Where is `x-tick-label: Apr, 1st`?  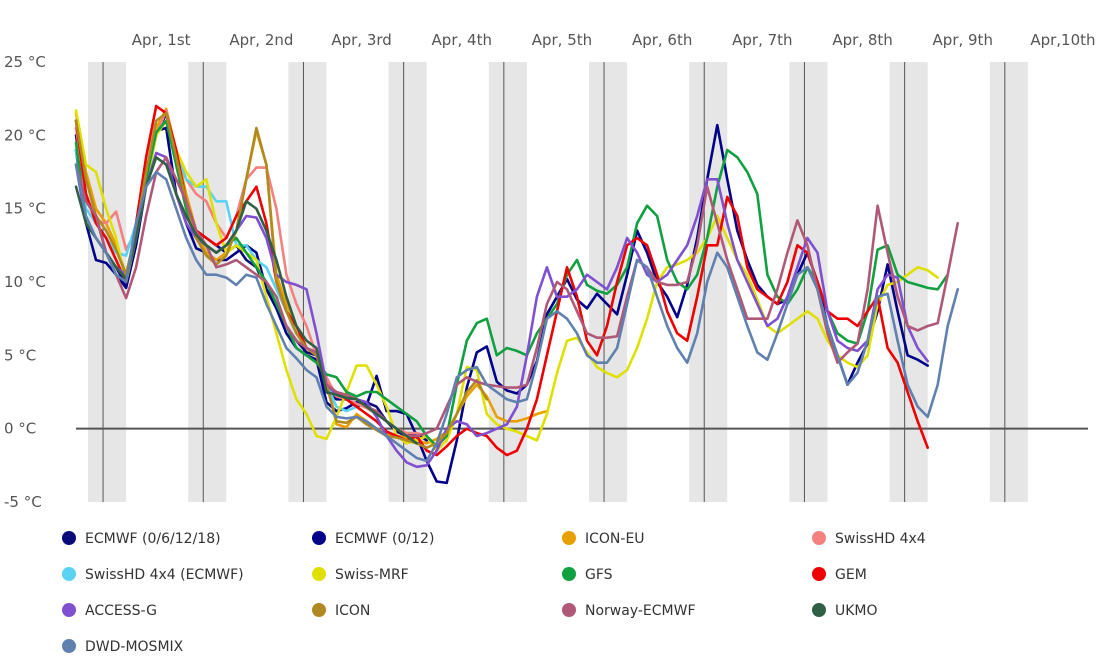 x-tick-label: Apr, 1st is located at coordinates (161, 40).